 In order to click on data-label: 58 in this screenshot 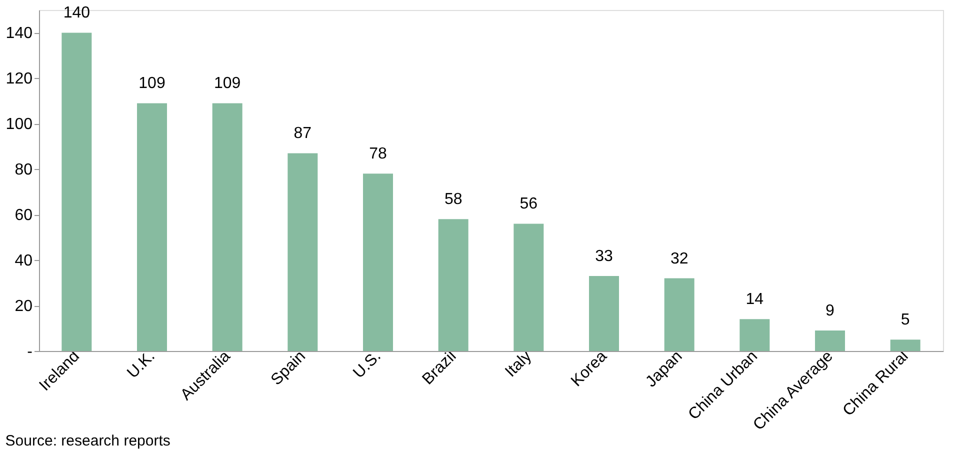, I will do `click(453, 199)`.